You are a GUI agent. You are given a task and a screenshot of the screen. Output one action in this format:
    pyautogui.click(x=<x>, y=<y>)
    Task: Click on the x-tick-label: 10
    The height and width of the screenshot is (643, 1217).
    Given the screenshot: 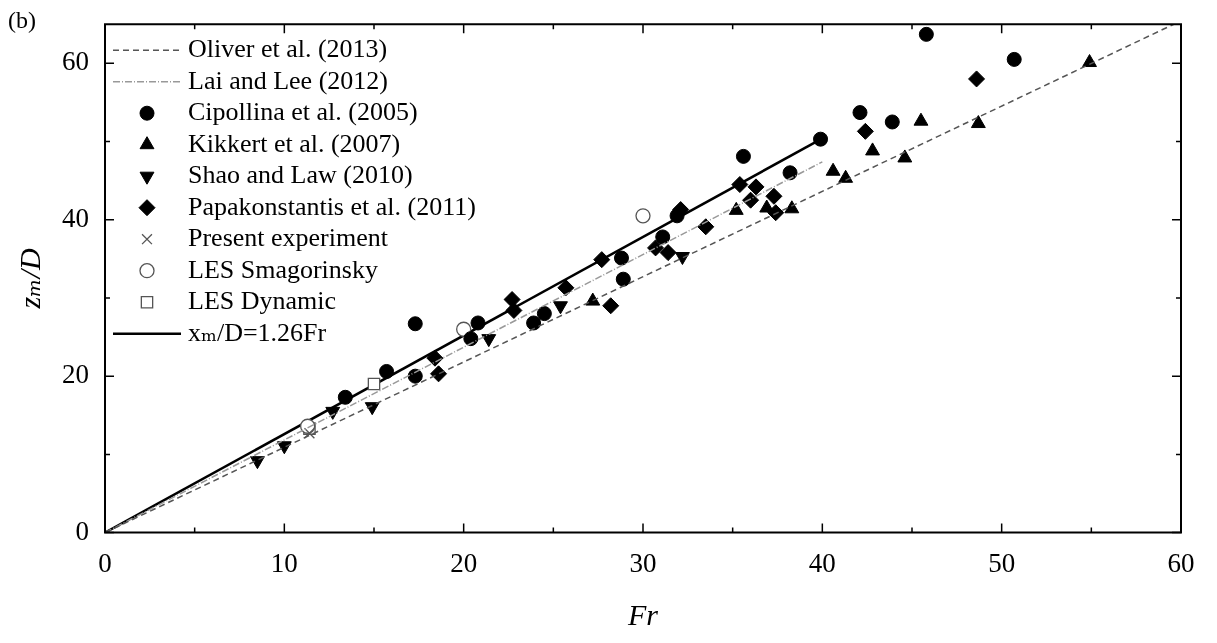 What is the action you would take?
    pyautogui.click(x=284, y=562)
    